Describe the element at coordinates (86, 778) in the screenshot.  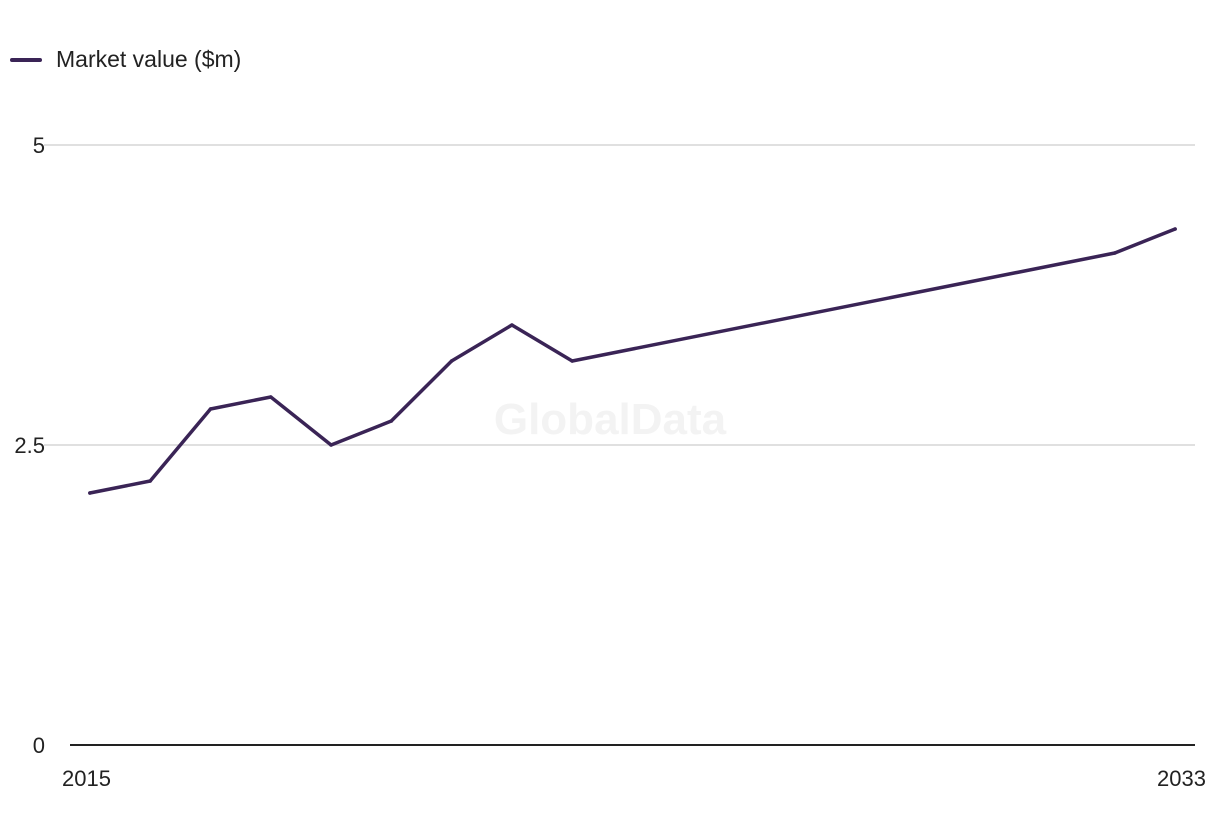
I see `x-tick-label: 2015` at that location.